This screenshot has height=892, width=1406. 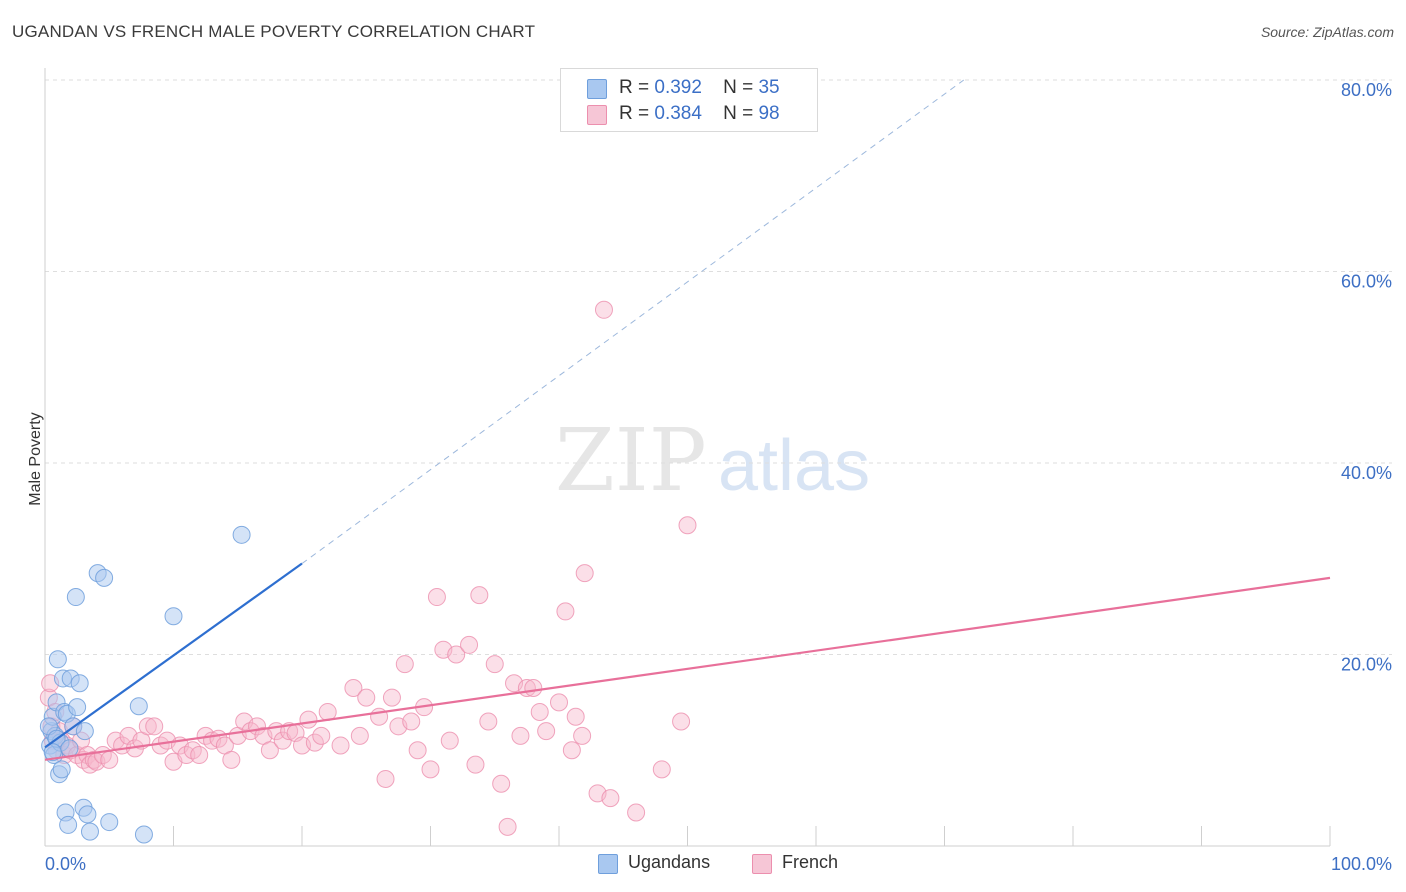 What do you see at coordinates (1366, 377) in the screenshot?
I see `y-tick-labels: 20.0% 40.0% 60.0% 80.0%` at bounding box center [1366, 377].